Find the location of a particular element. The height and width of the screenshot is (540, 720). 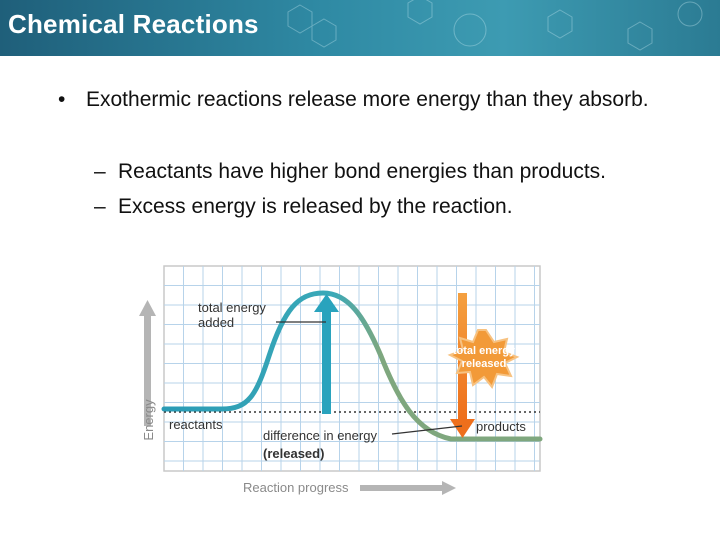

energy-added-arrow is located at coordinates (326, 354).